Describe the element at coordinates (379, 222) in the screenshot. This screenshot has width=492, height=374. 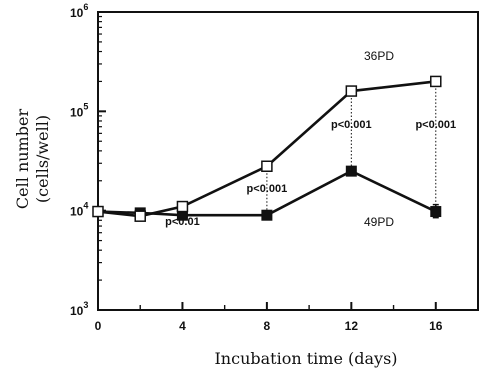
I see `series-label-49PD: 49PD` at that location.